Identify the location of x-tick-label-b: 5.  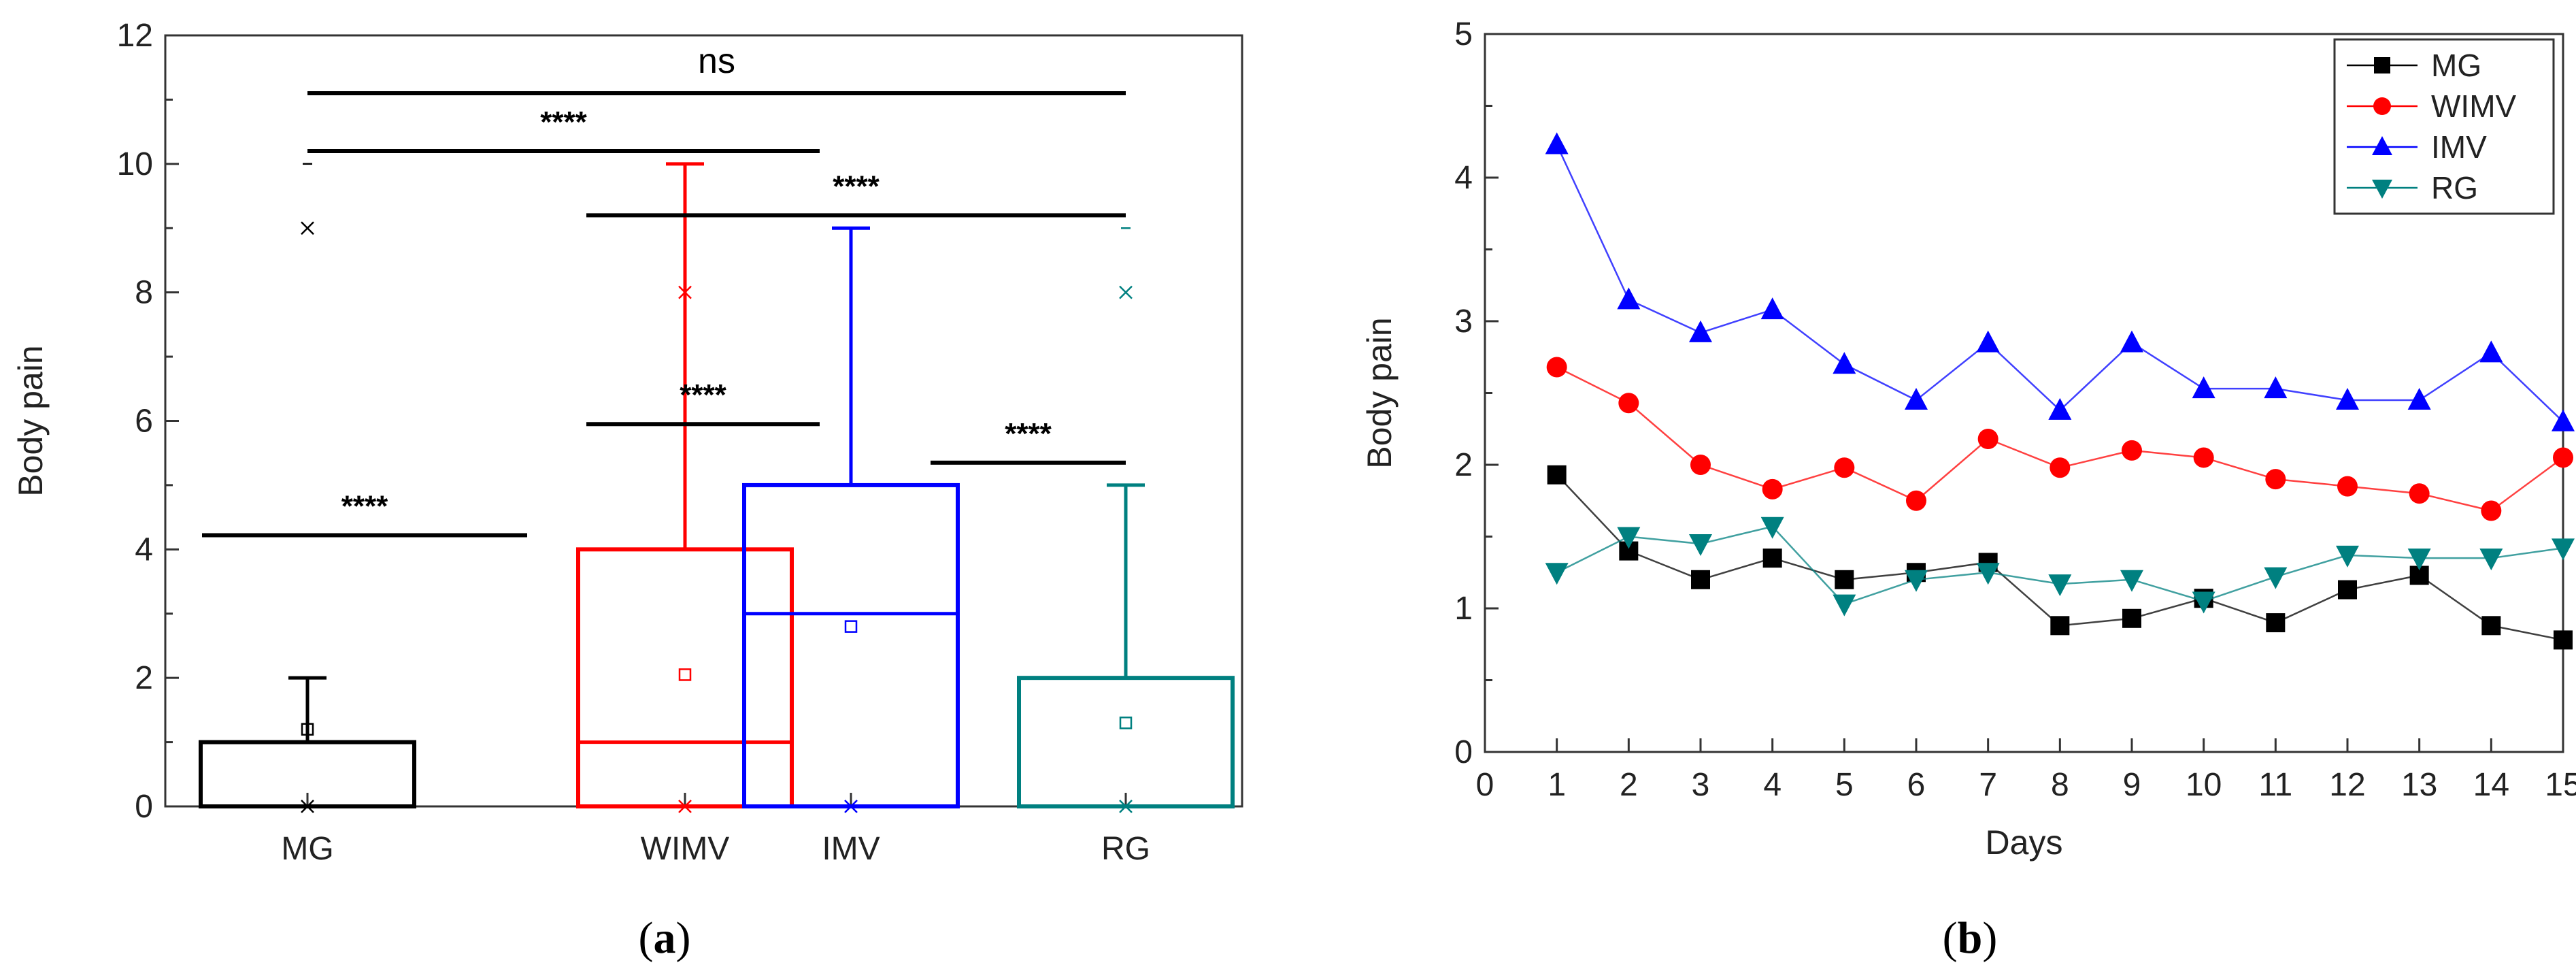
(1844, 785).